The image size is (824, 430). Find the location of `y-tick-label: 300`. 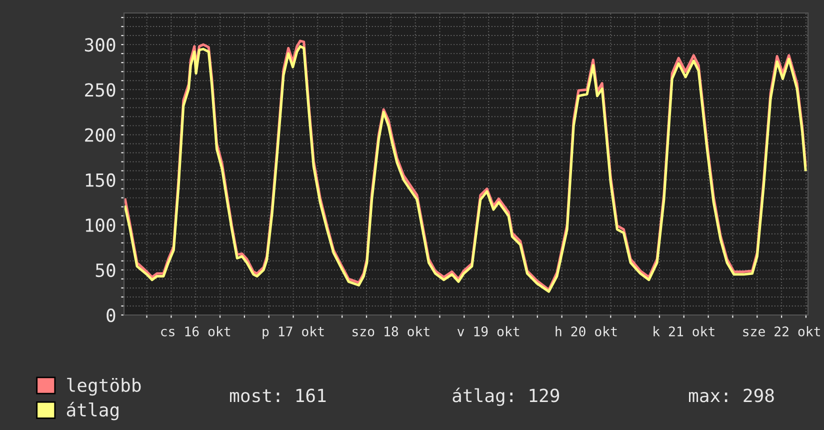

y-tick-label: 300 is located at coordinates (100, 45).